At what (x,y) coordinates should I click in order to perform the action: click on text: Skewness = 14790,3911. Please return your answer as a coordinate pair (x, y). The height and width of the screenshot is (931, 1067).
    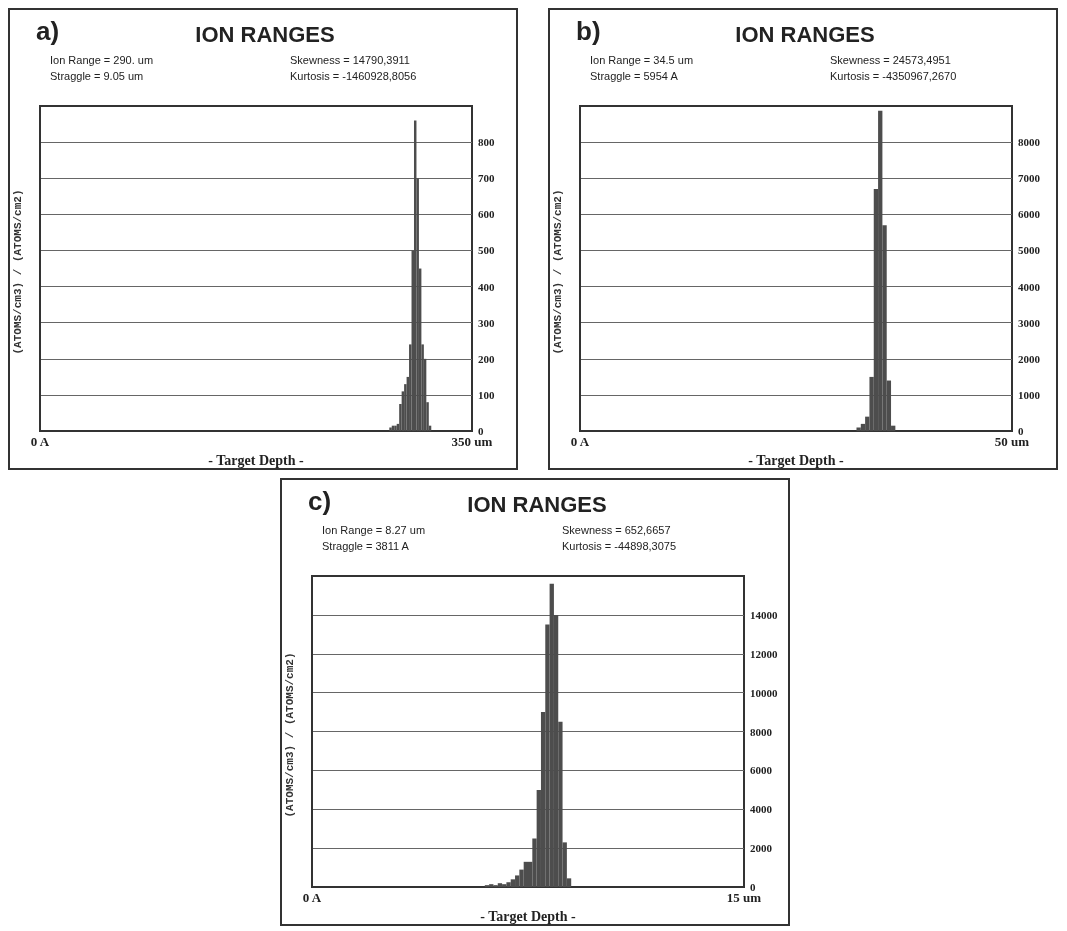
    Looking at the image, I should click on (350, 59).